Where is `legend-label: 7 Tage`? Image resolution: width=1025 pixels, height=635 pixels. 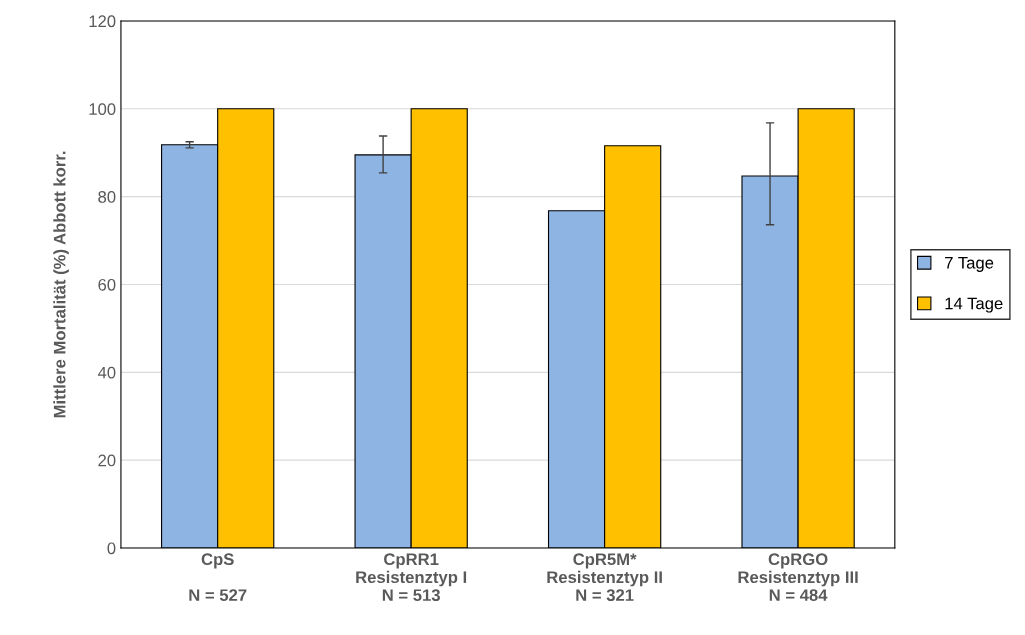
legend-label: 7 Tage is located at coordinates (969, 264).